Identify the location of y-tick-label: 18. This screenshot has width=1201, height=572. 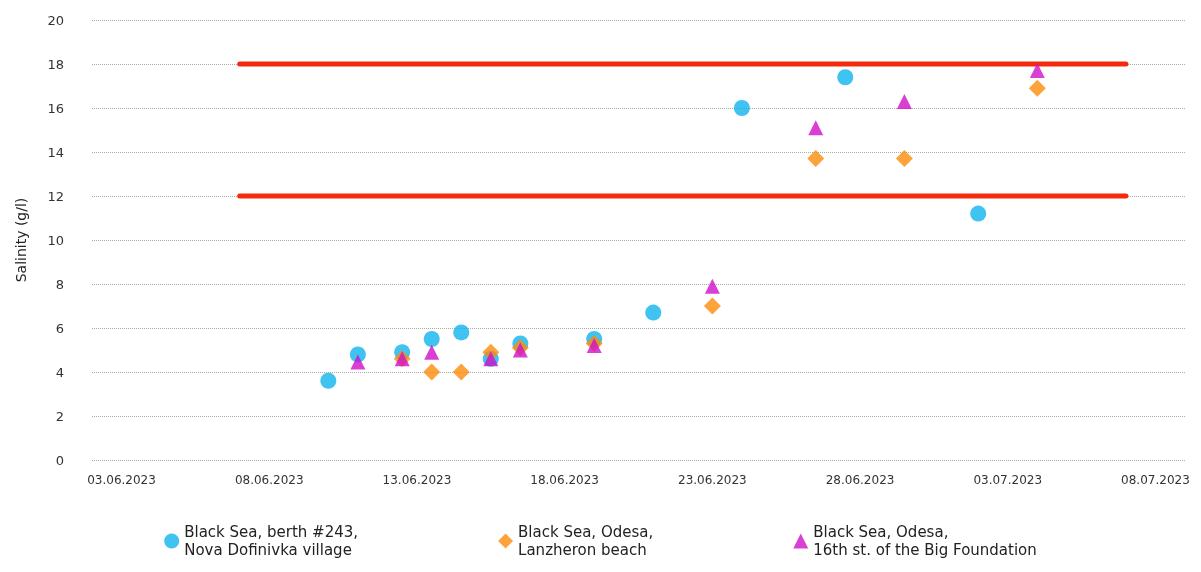
(55, 64).